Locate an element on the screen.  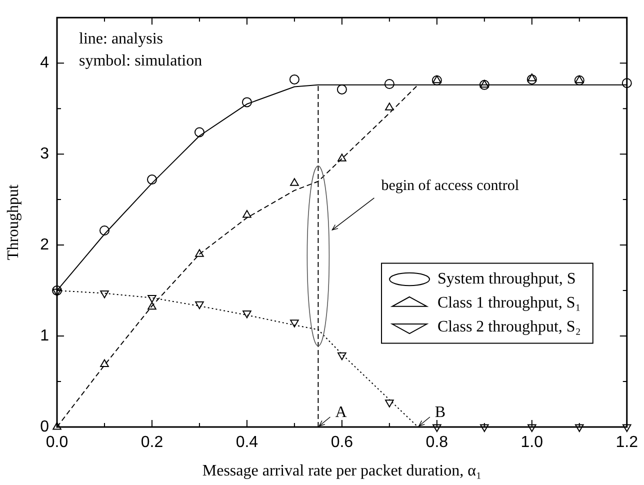
annotation: A is located at coordinates (341, 412).